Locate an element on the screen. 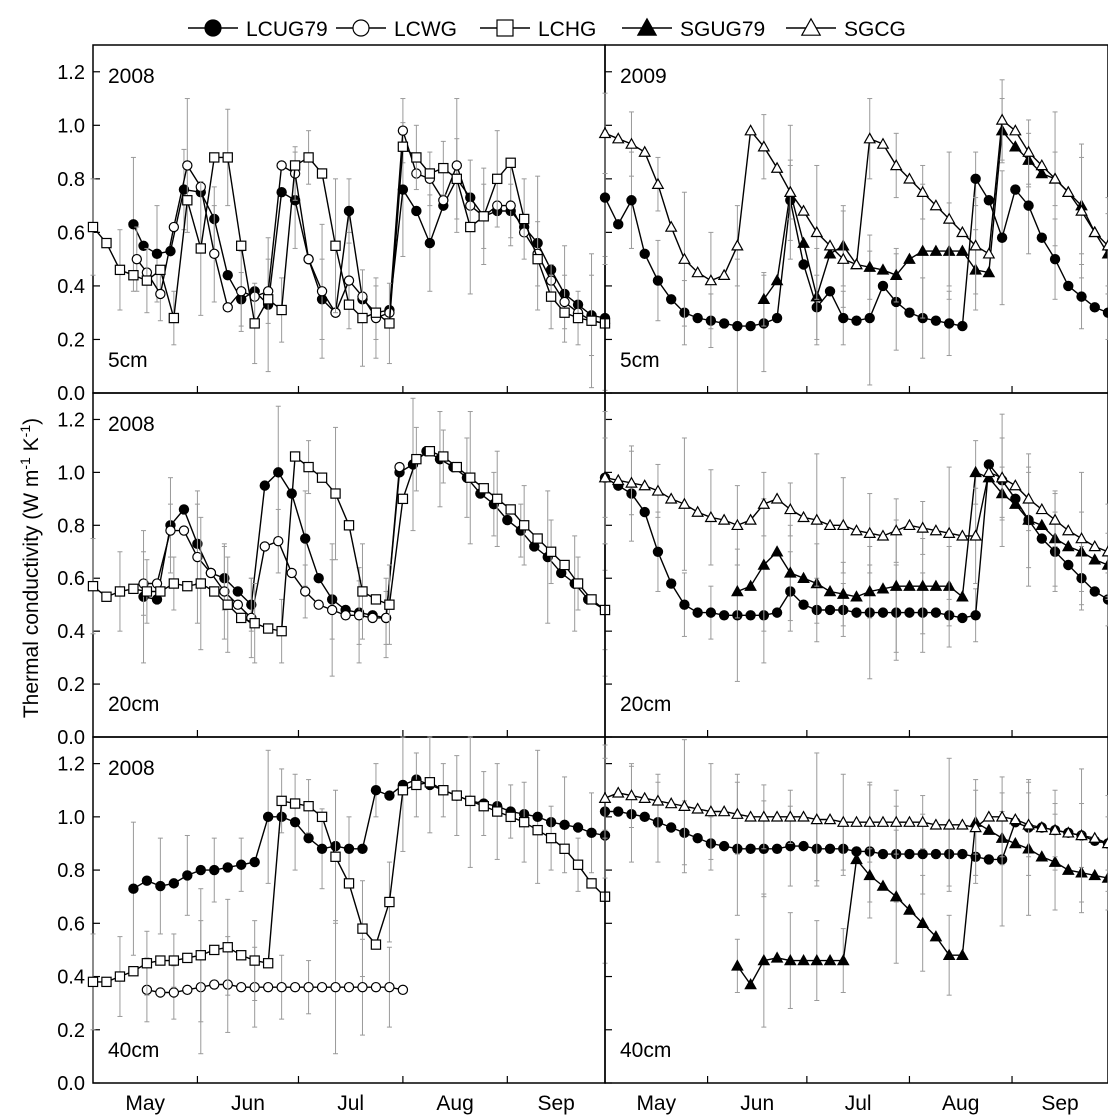 This screenshot has height=1117, width=1108. legend-marker-sgug79 is located at coordinates (647, 26).